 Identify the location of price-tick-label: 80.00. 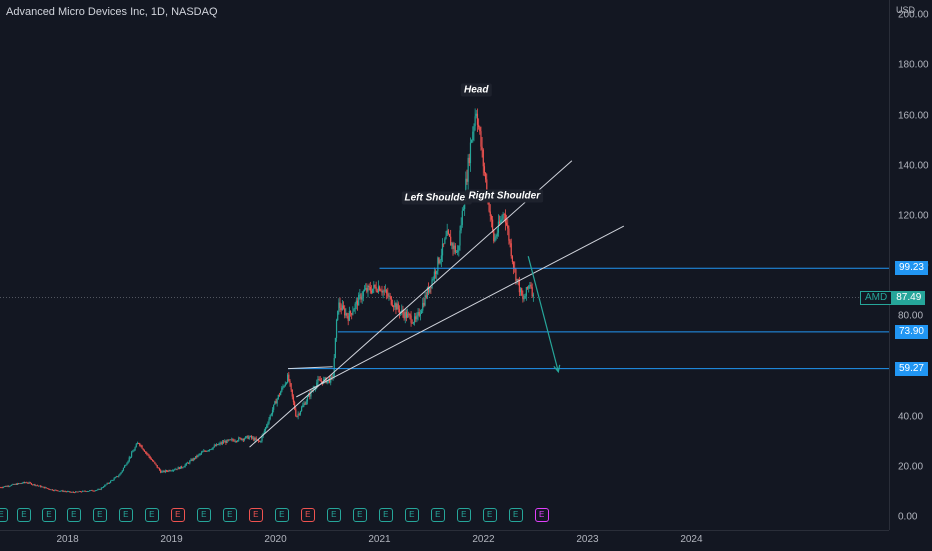
(911, 316).